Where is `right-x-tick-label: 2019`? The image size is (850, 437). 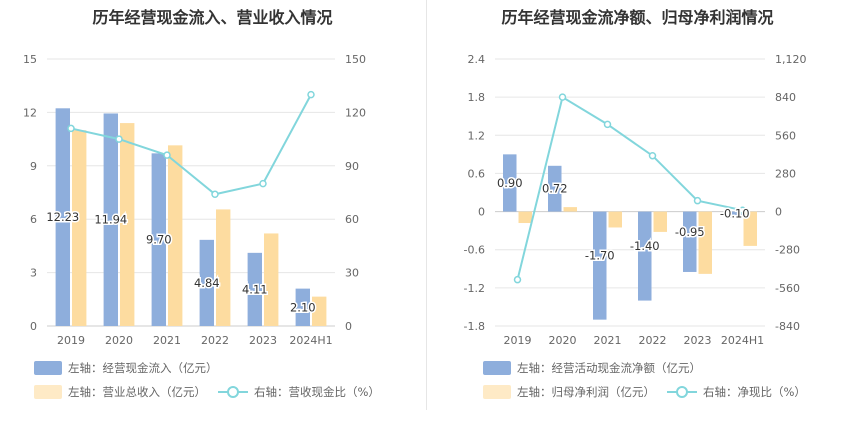 right-x-tick-label: 2019 is located at coordinates (518, 340).